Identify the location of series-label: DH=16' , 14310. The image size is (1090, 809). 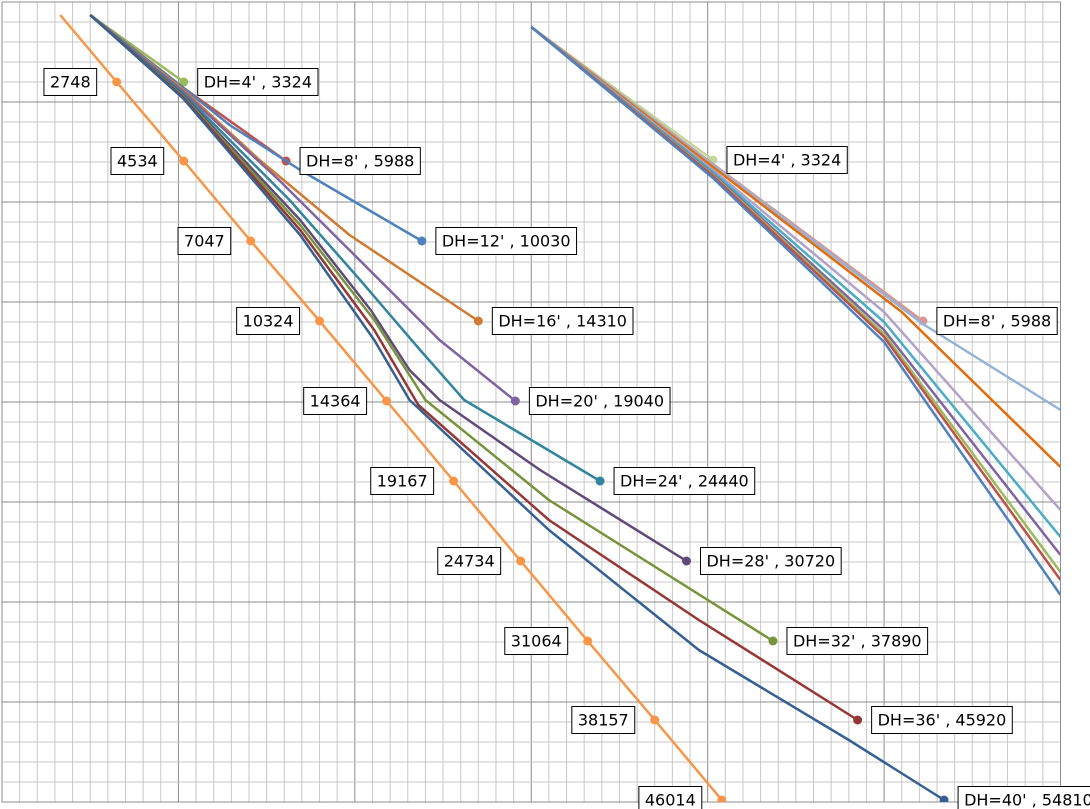
(562, 321).